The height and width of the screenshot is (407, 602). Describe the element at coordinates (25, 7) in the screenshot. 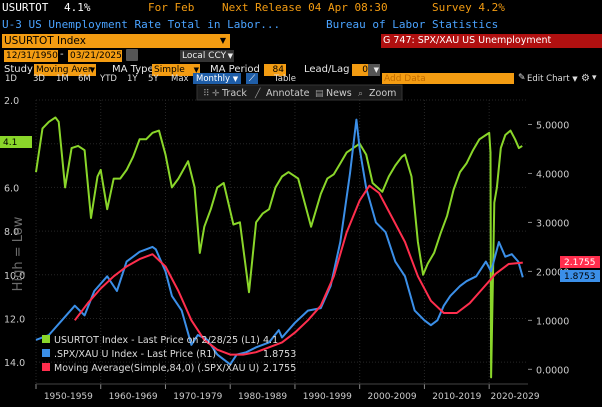

I see `ticker: USURTOT` at that location.